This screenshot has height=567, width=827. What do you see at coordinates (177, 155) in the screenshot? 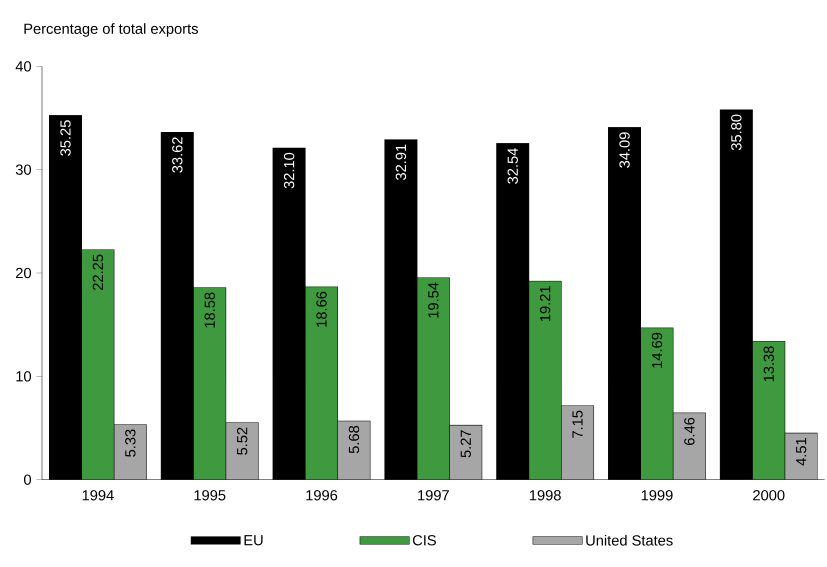
I see `data-label: 33.62` at bounding box center [177, 155].